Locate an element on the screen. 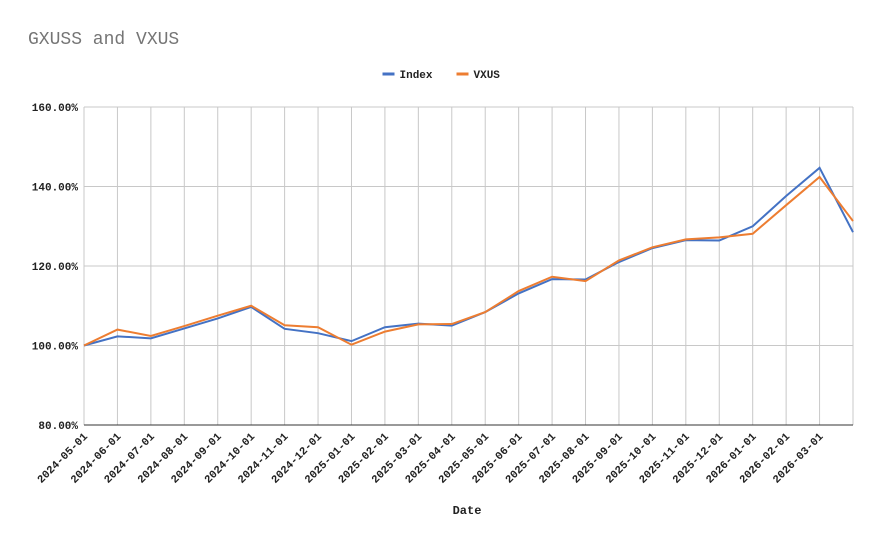 The width and height of the screenshot is (881, 545). y-tick-label: 140.00% is located at coordinates (55, 189).